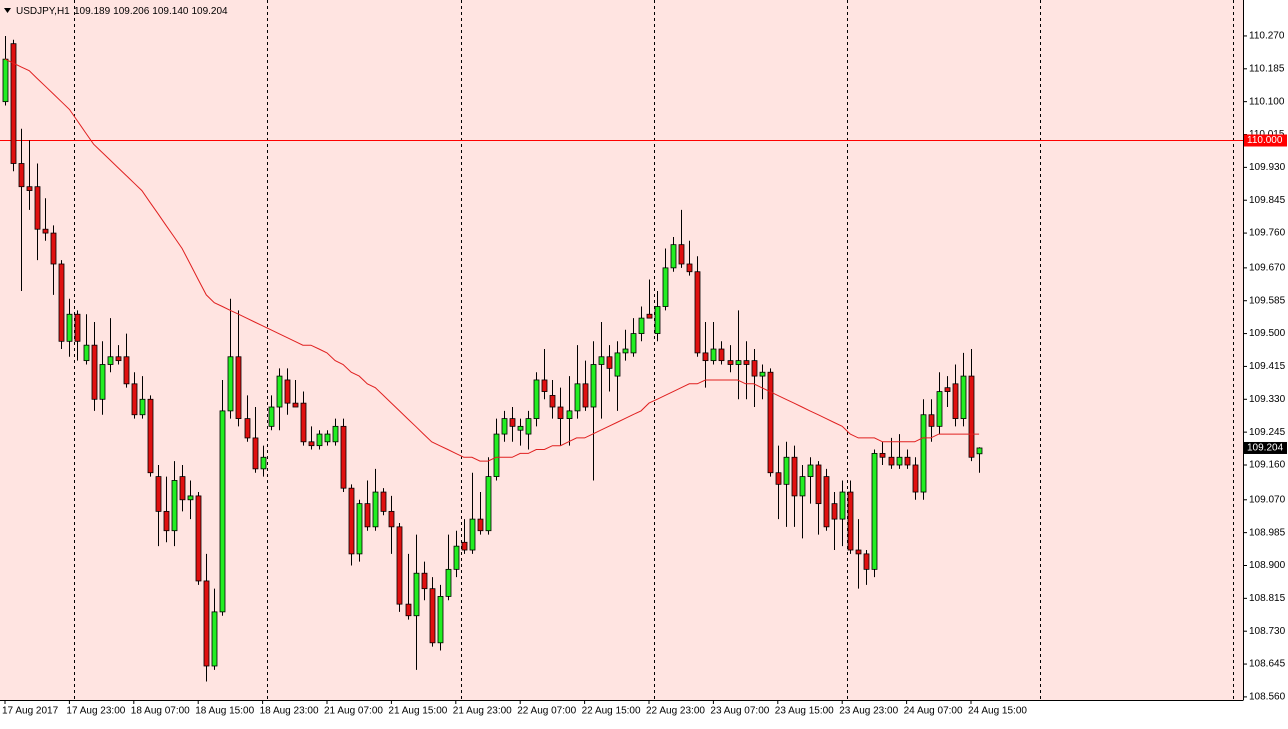 This screenshot has height=729, width=1288. Describe the element at coordinates (482, 711) in the screenshot. I see `x-tick-label: 21 Aug 23:00` at that location.